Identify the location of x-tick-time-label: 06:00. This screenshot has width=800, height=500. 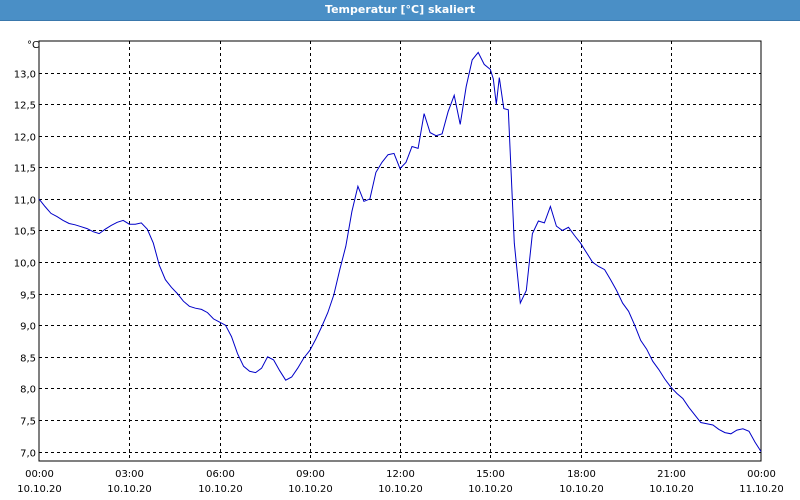
(220, 474).